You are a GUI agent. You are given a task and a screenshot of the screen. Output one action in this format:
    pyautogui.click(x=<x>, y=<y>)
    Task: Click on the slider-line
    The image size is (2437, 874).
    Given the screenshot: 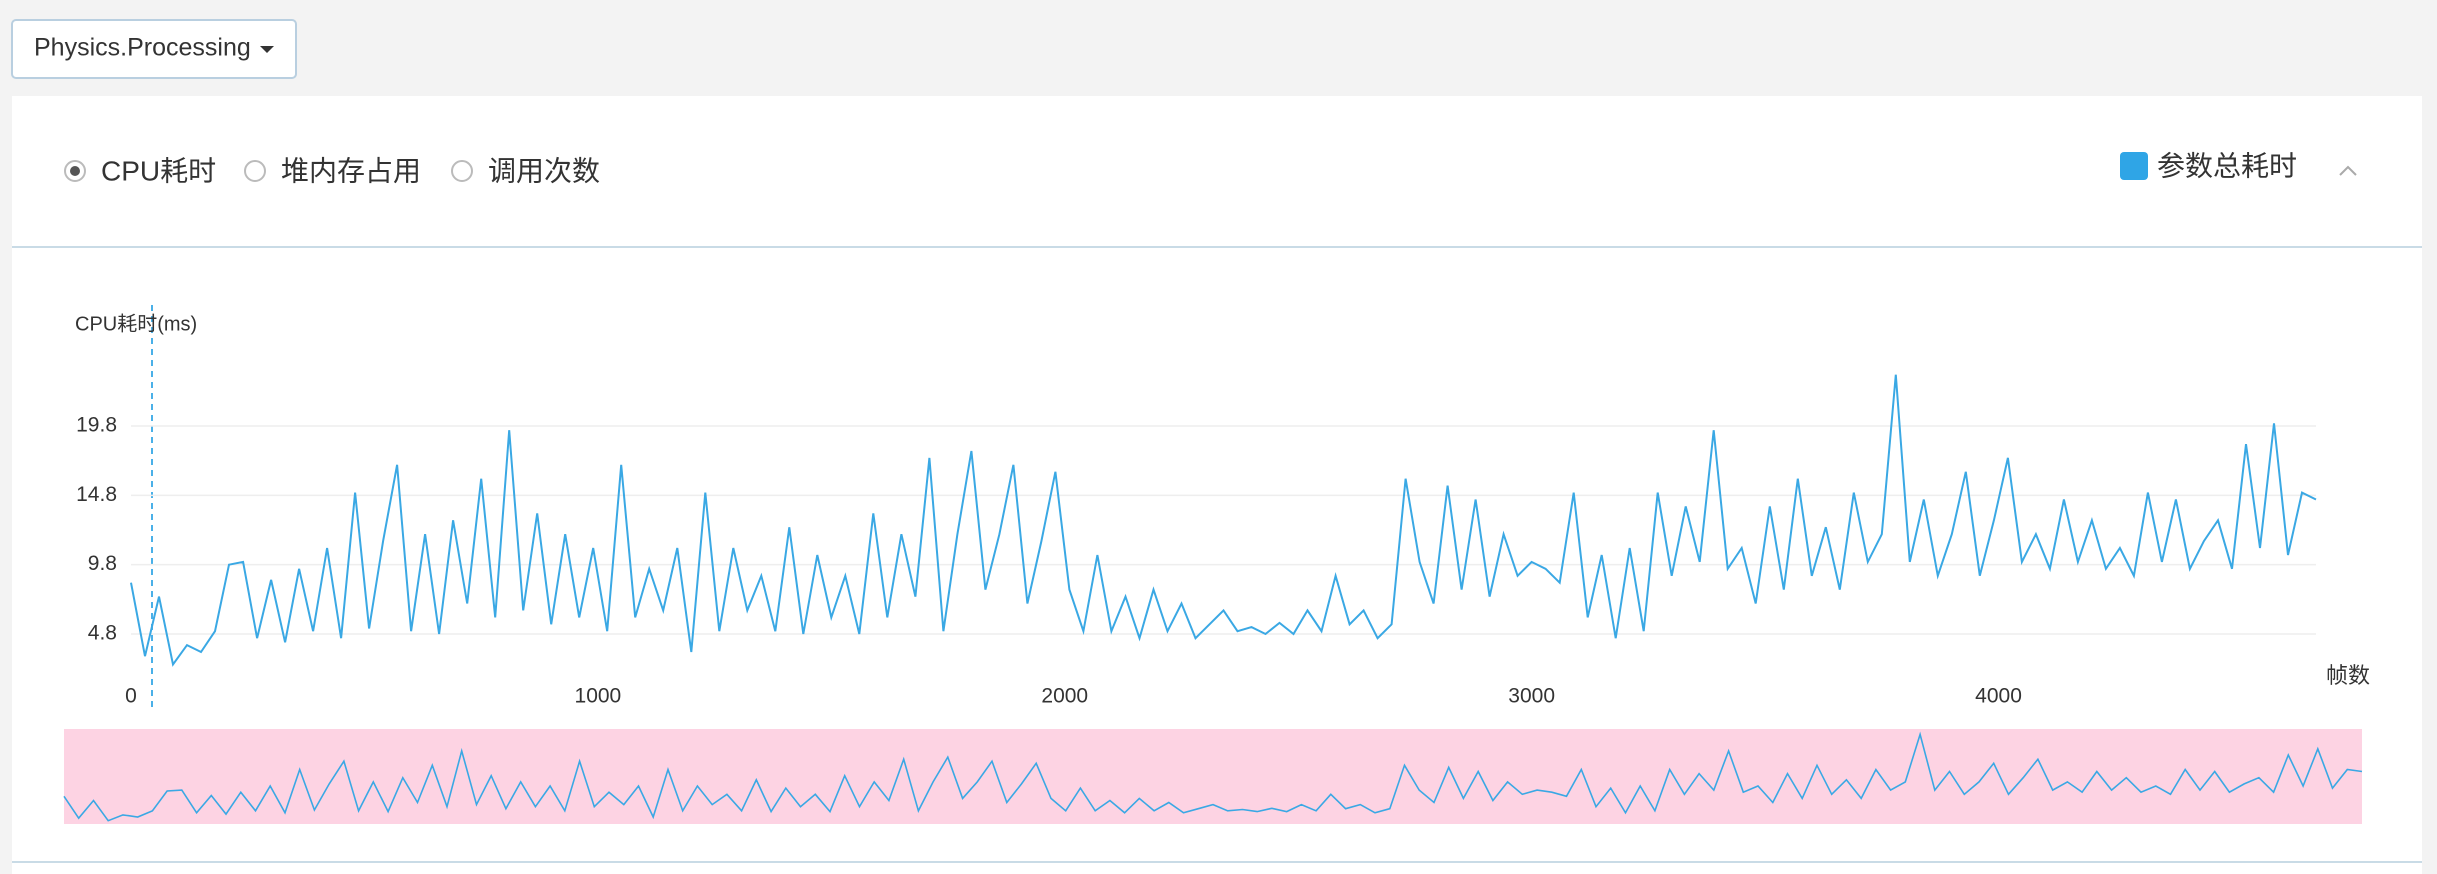 What is the action you would take?
    pyautogui.click(x=1213, y=776)
    